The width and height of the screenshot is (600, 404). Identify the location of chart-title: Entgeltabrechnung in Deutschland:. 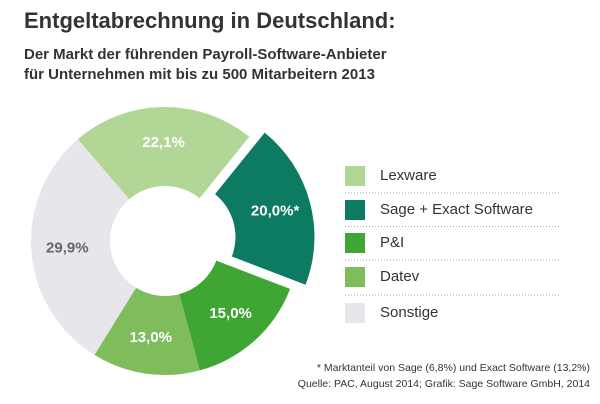
(210, 20).